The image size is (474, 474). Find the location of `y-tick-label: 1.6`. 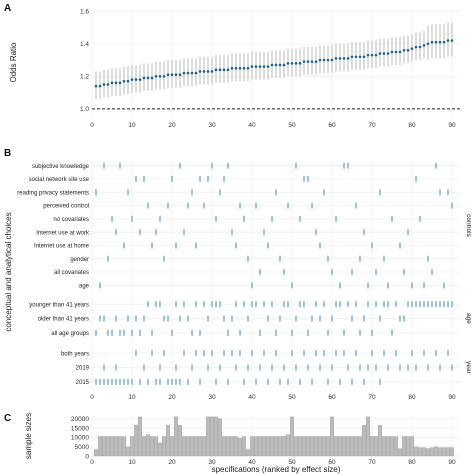

y-tick-label: 1.6 is located at coordinates (84, 12).